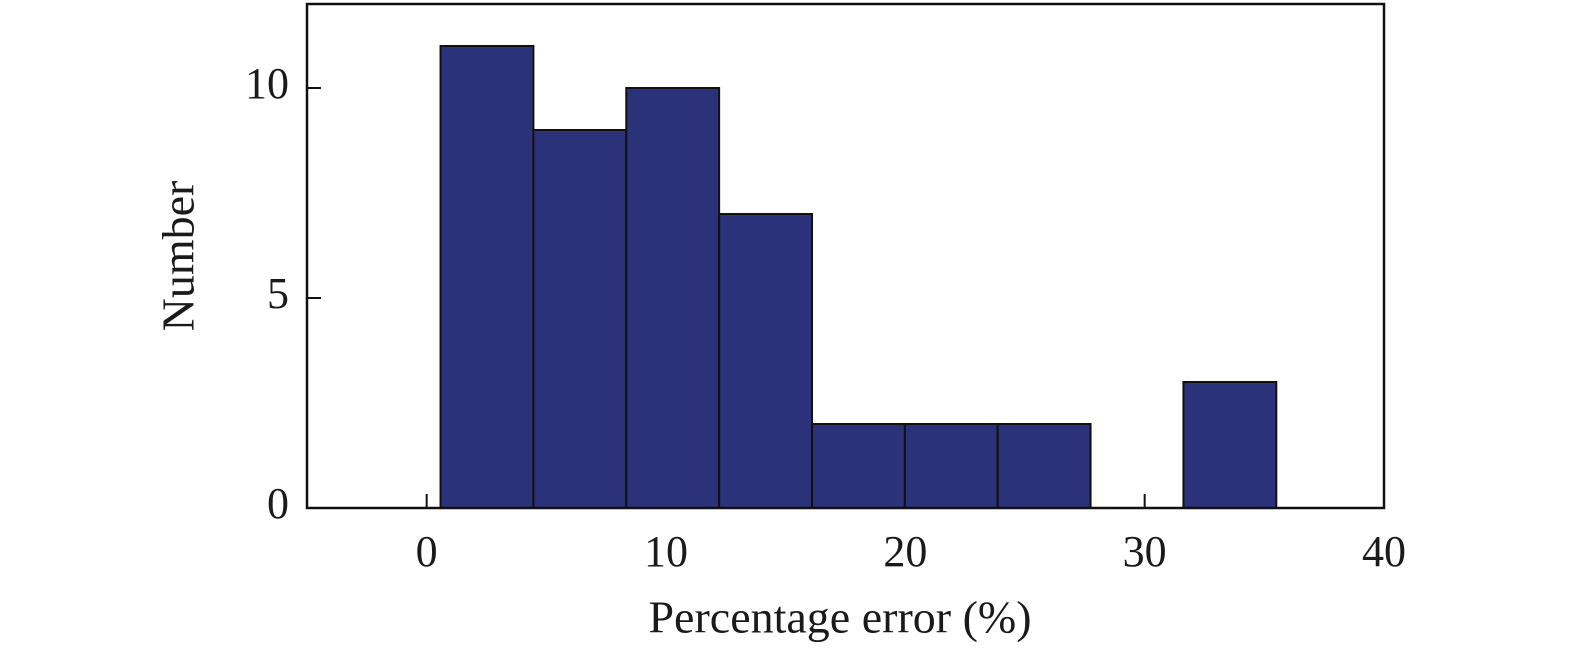  Describe the element at coordinates (278, 293) in the screenshot. I see `y-tick-label: 5` at that location.